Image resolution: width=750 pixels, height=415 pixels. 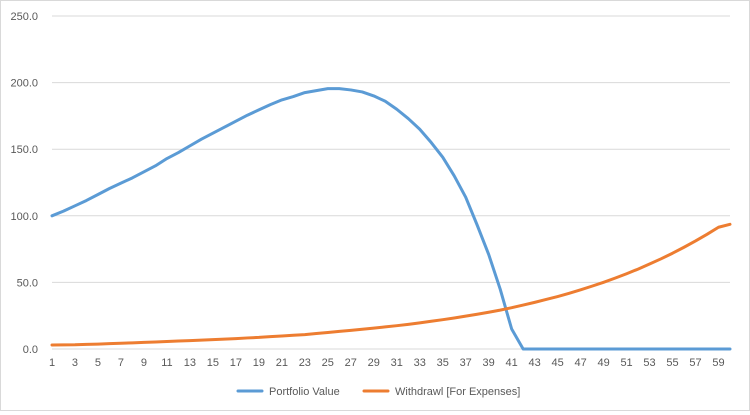 What do you see at coordinates (397, 363) in the screenshot?
I see `x-tick-label: 31` at bounding box center [397, 363].